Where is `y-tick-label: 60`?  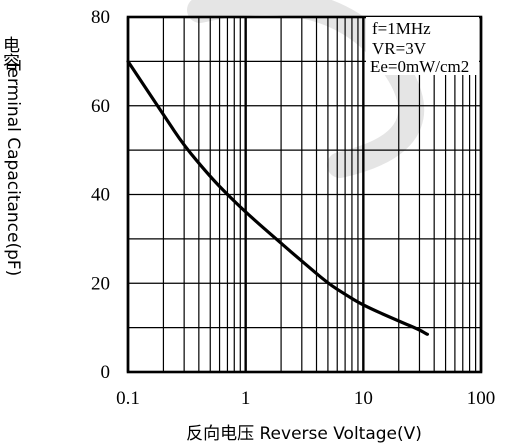
y-tick-label: 60 is located at coordinates (100, 106).